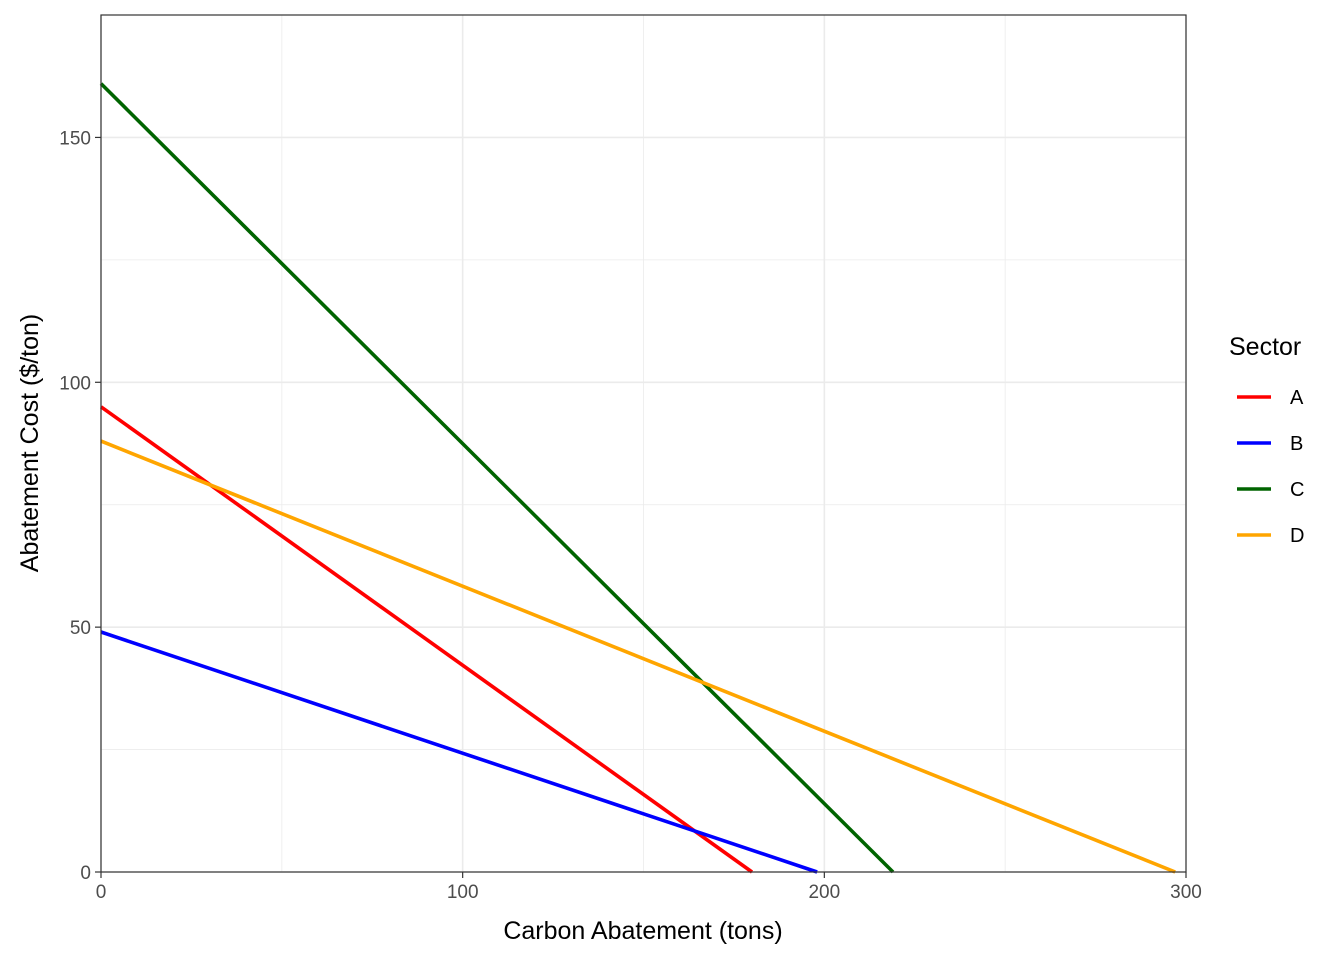  I want to click on series-line-b, so click(459, 752).